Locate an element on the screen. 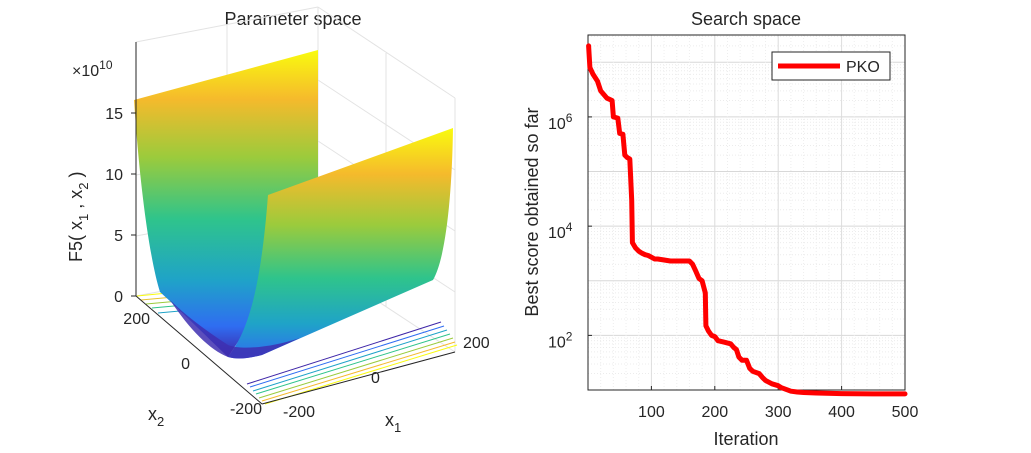 The height and width of the screenshot is (453, 1031). x2-axis-label: x2 is located at coordinates (156, 416).